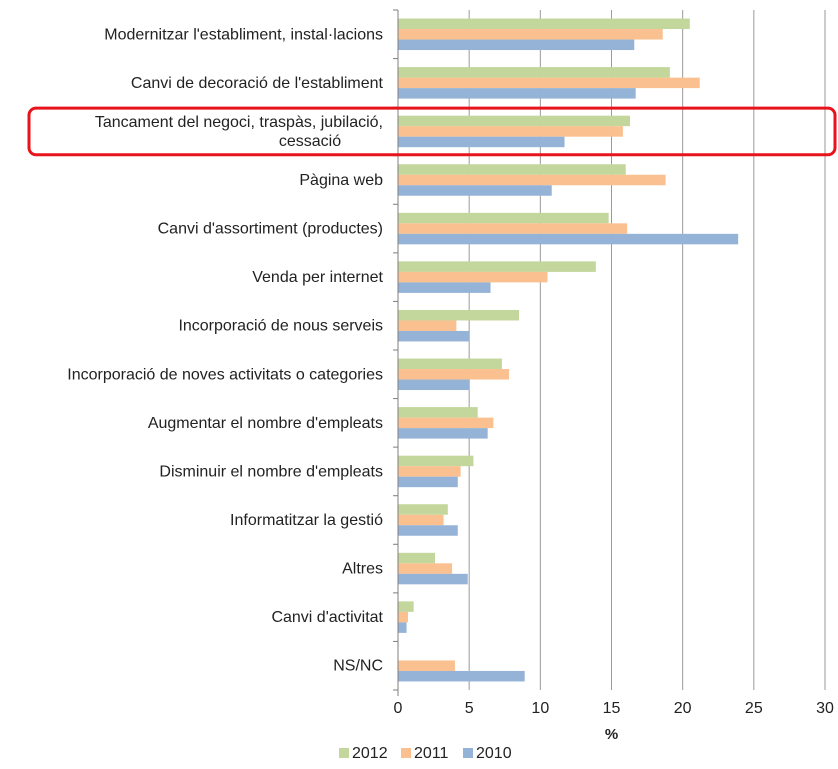  I want to click on x-tick-label: 0, so click(398, 708).